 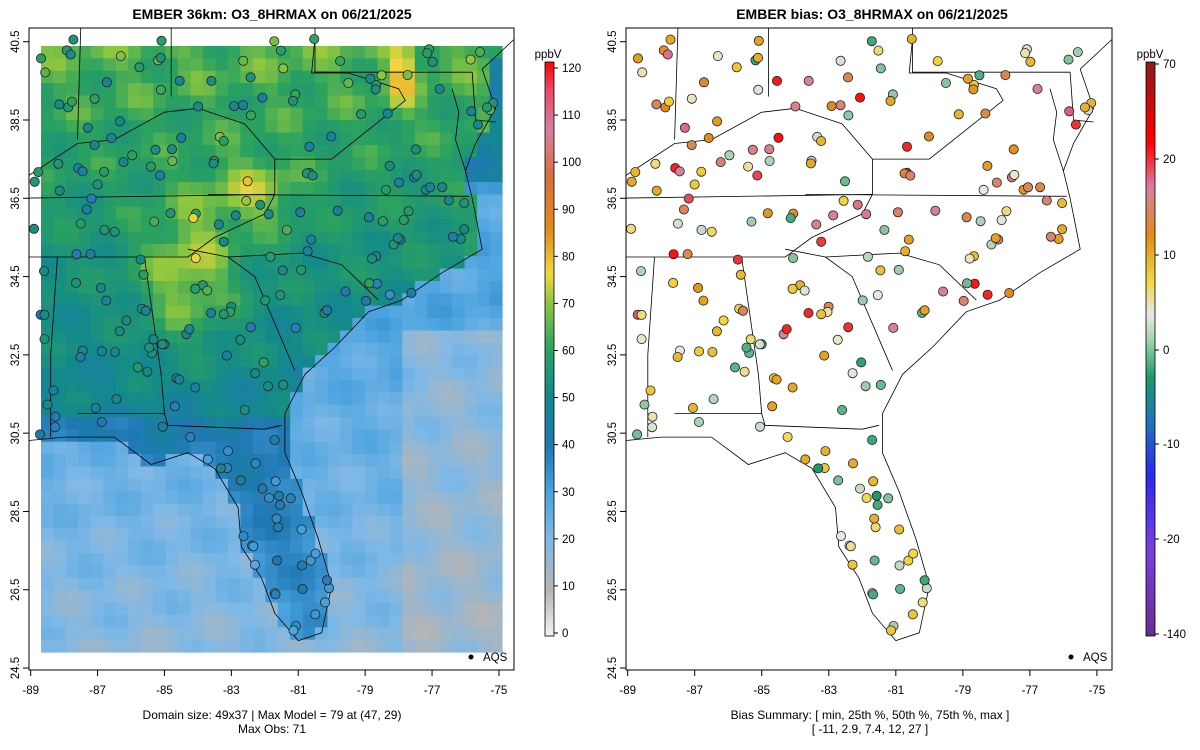 I want to click on border-line, so click(x=1081, y=97).